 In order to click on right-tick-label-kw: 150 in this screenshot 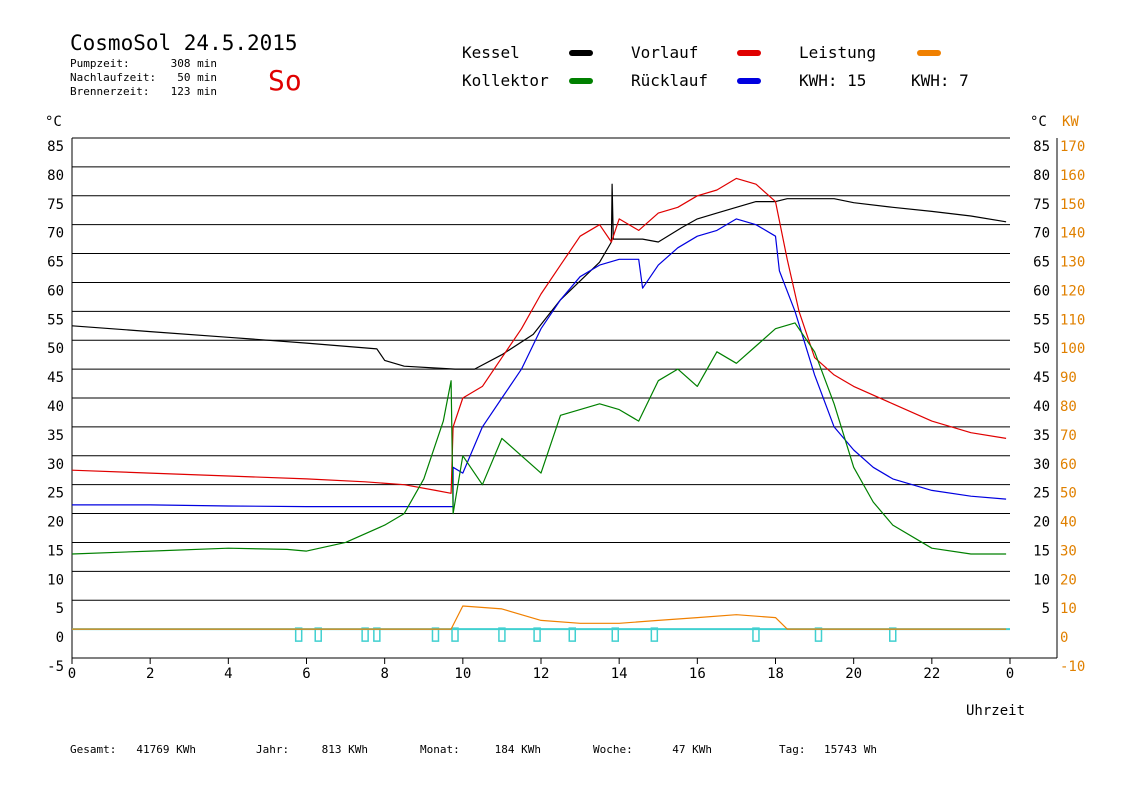, I will do `click(1072, 205)`.